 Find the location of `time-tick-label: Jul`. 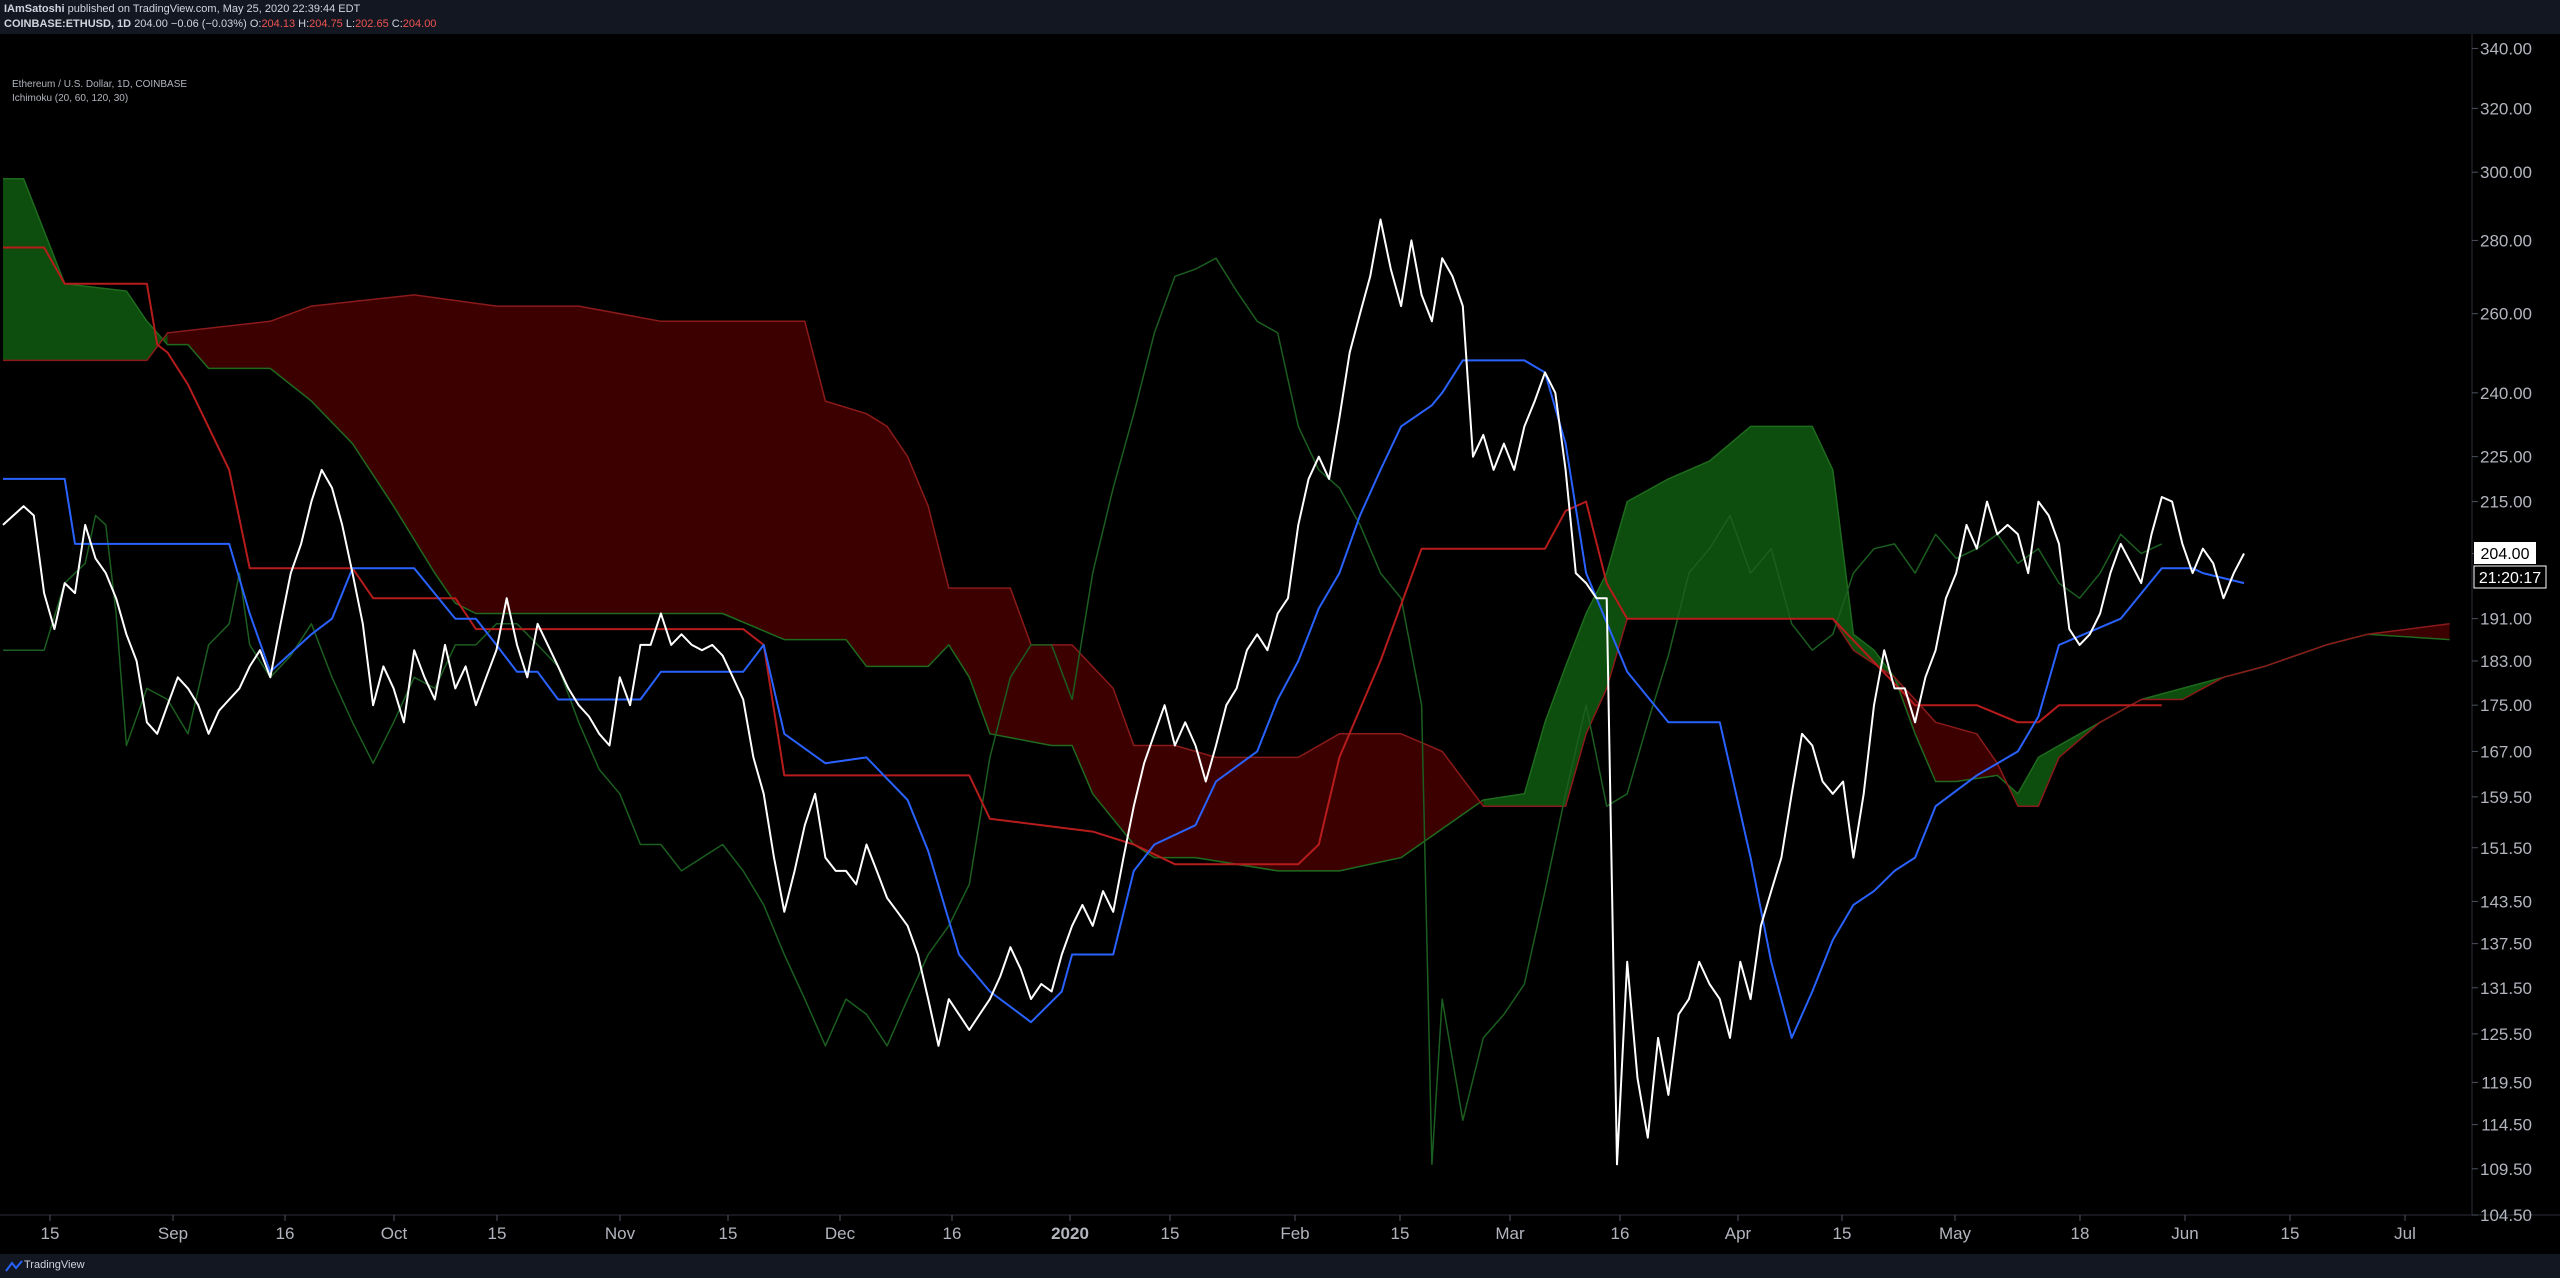

time-tick-label: Jul is located at coordinates (2405, 1233).